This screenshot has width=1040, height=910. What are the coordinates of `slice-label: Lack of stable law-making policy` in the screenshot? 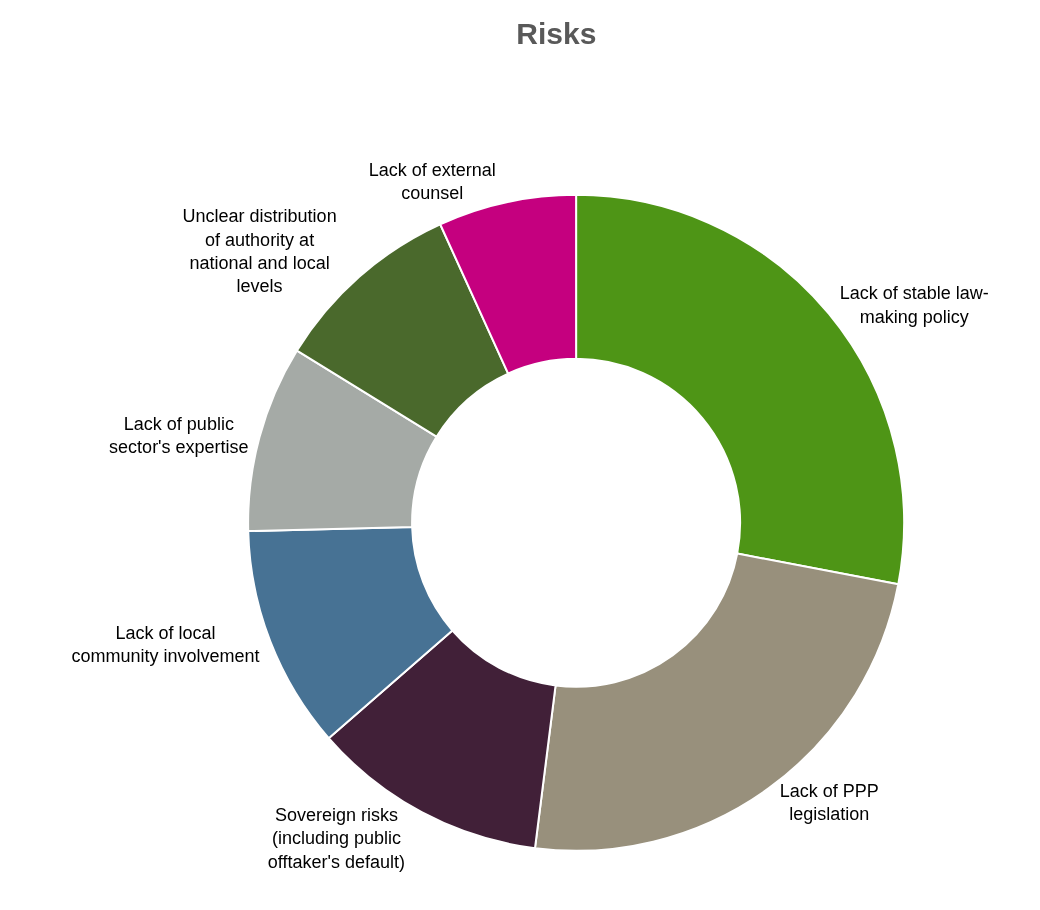 It's located at (914, 305).